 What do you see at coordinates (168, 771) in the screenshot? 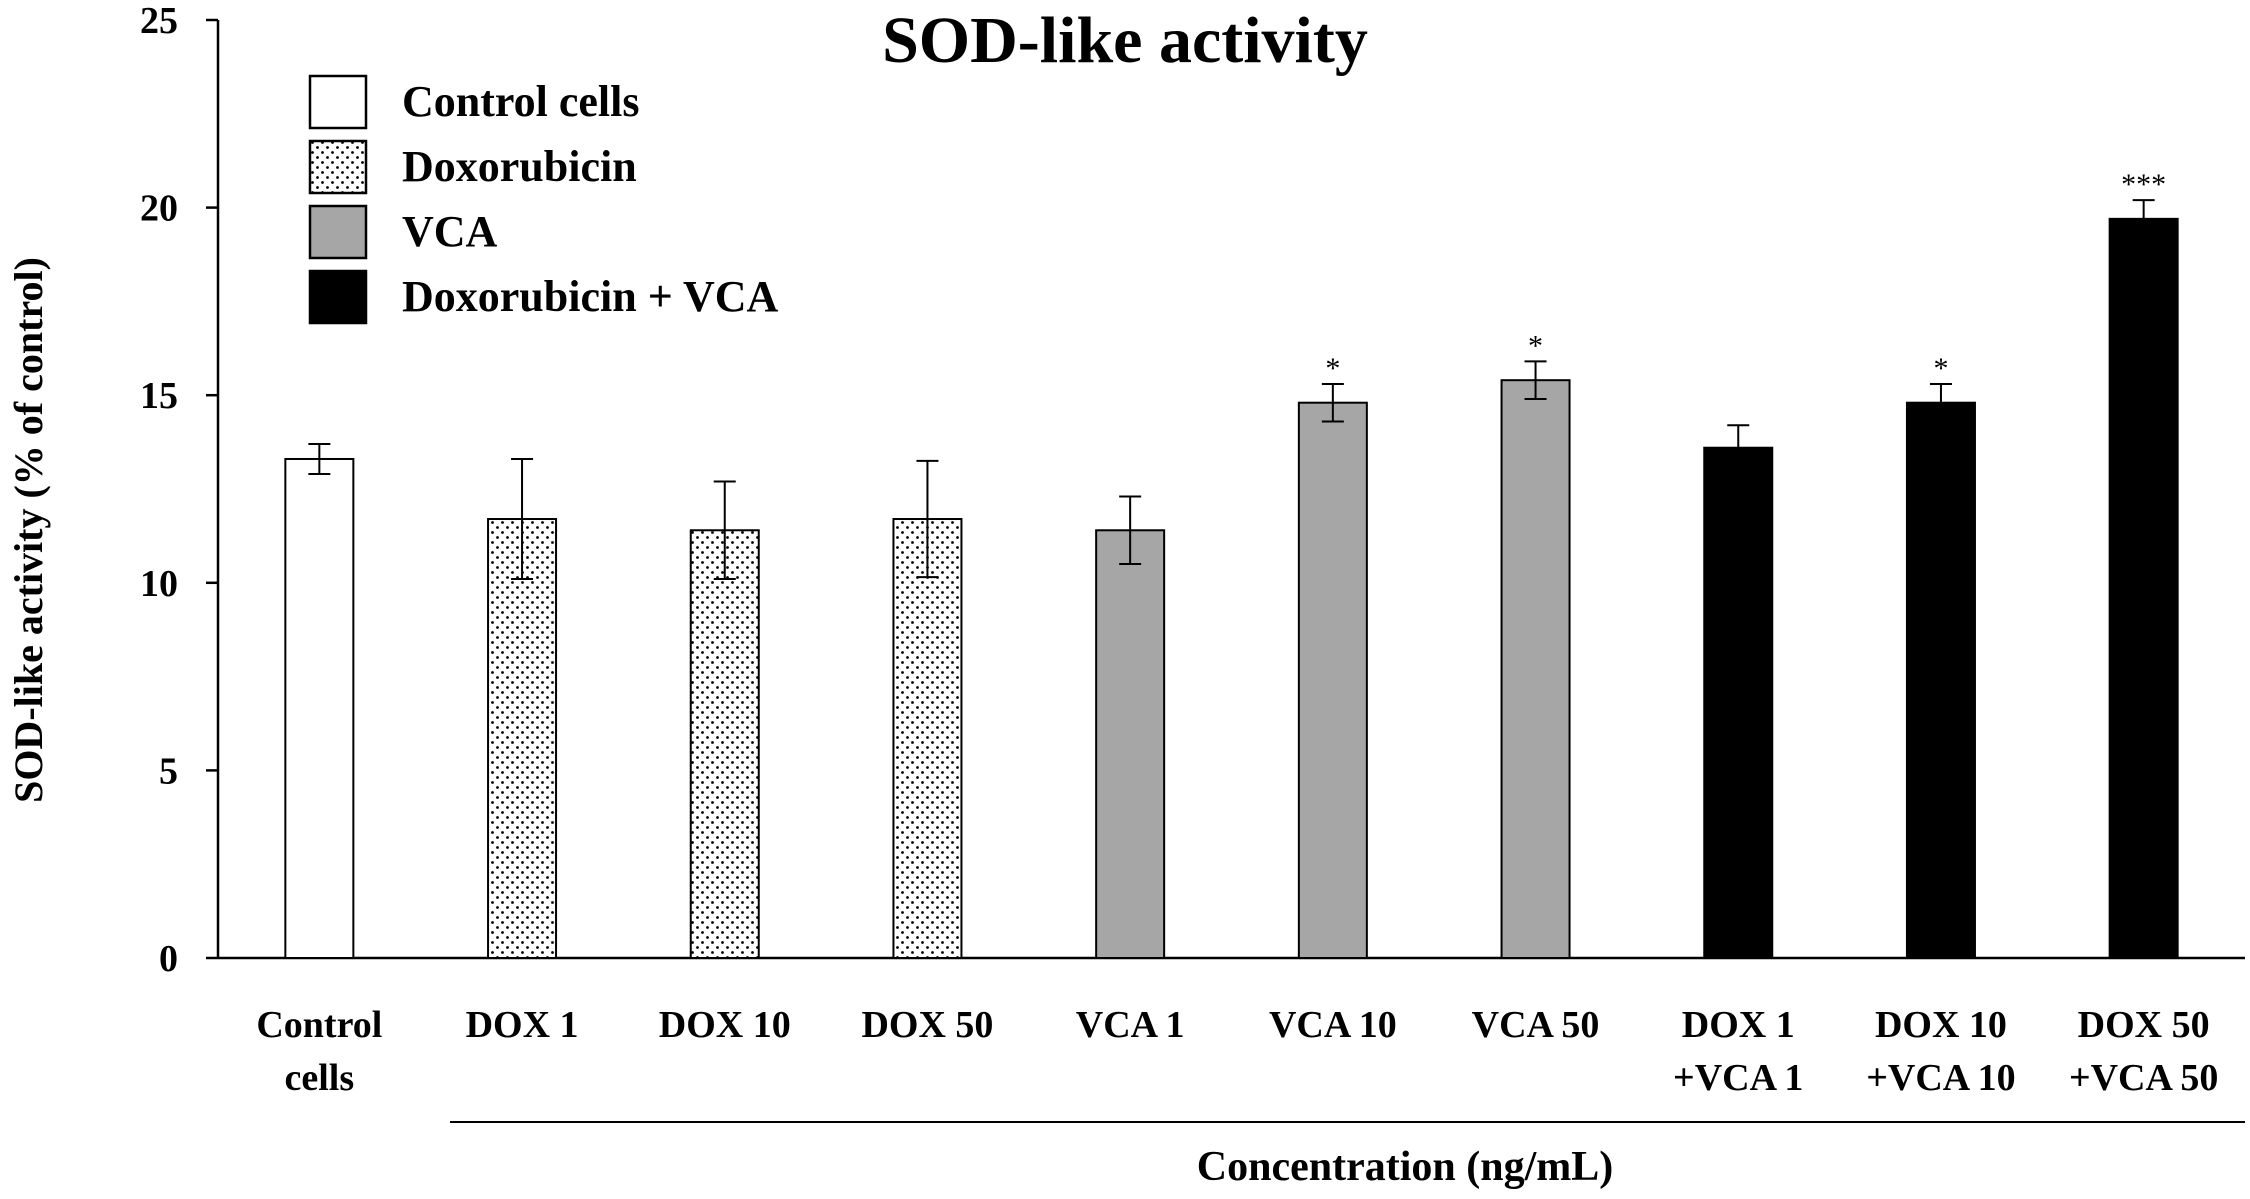
I see `y-tick-label: 5` at bounding box center [168, 771].